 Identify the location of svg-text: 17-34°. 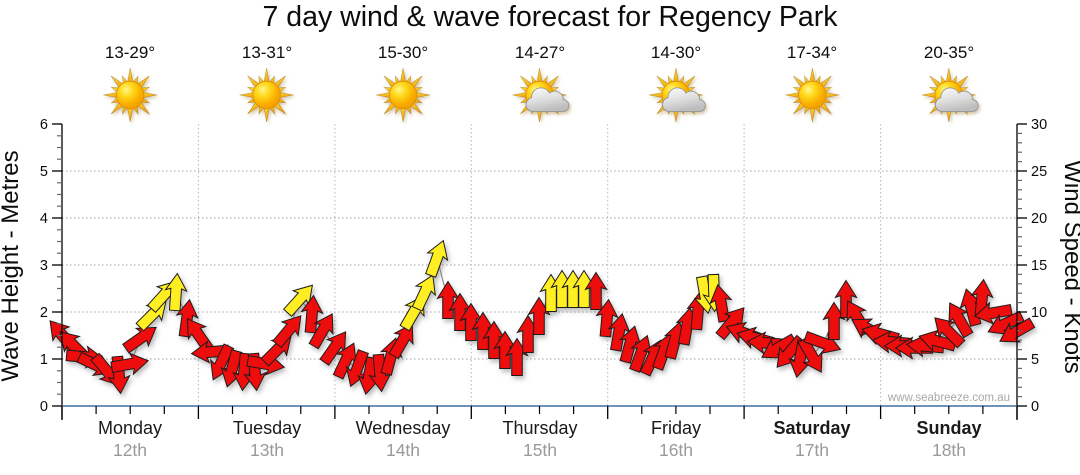
(812, 52).